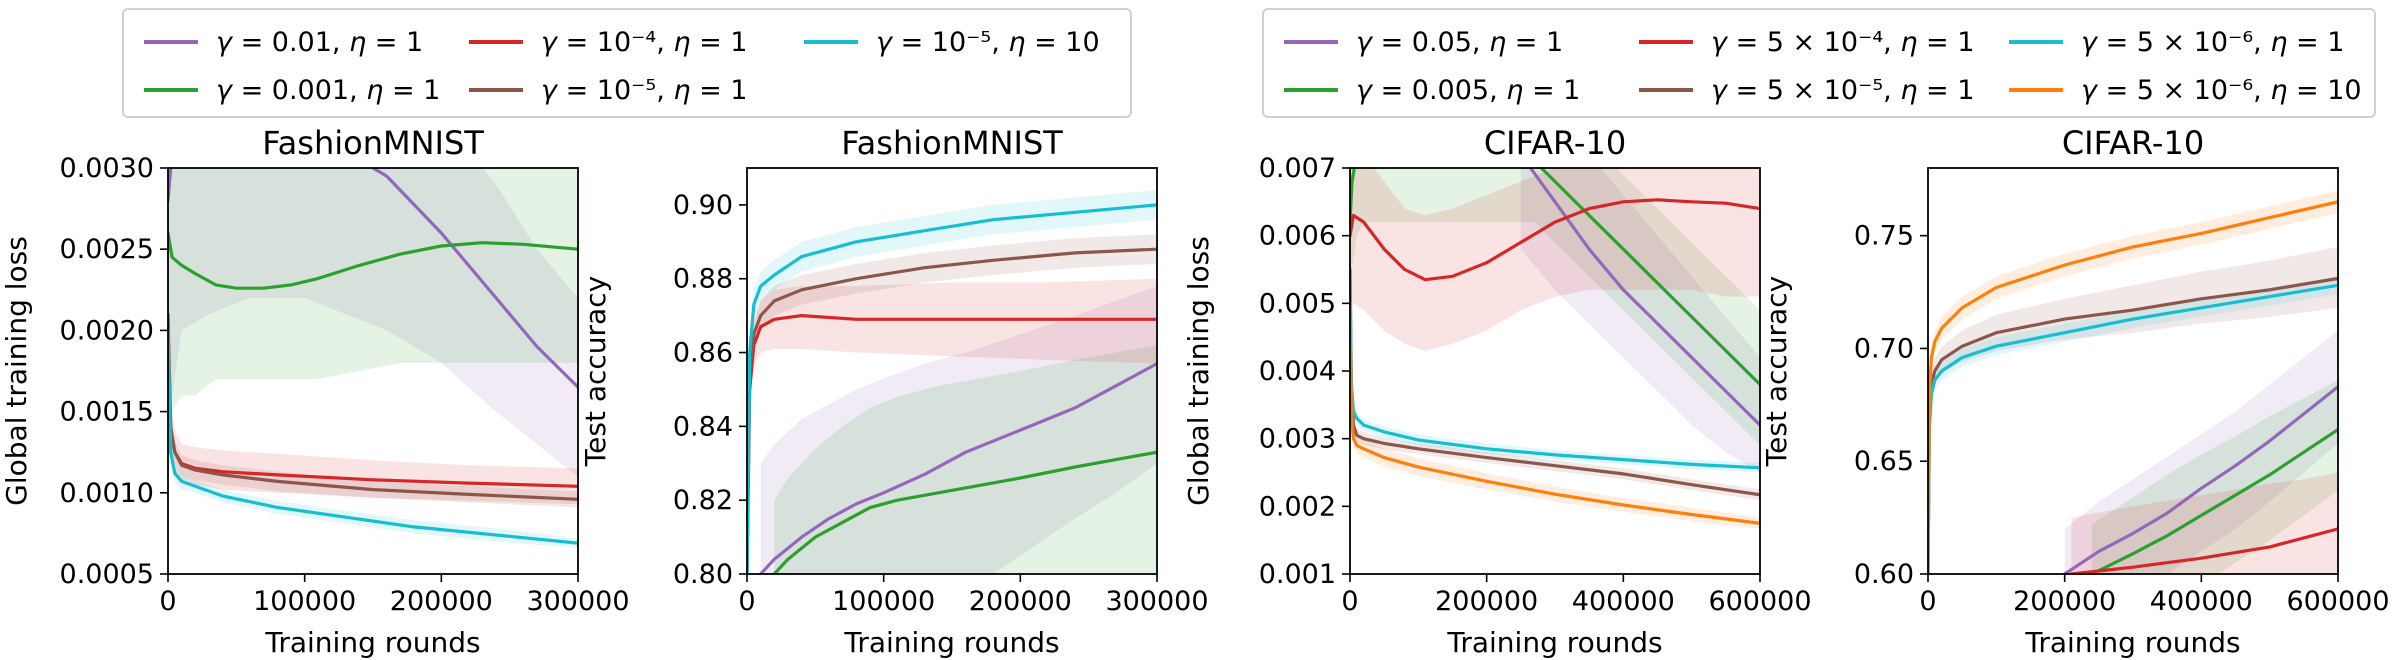 The height and width of the screenshot is (660, 2400). What do you see at coordinates (320, 42) in the screenshot?
I see `legend-label: γ = 0.01, η = 1` at bounding box center [320, 42].